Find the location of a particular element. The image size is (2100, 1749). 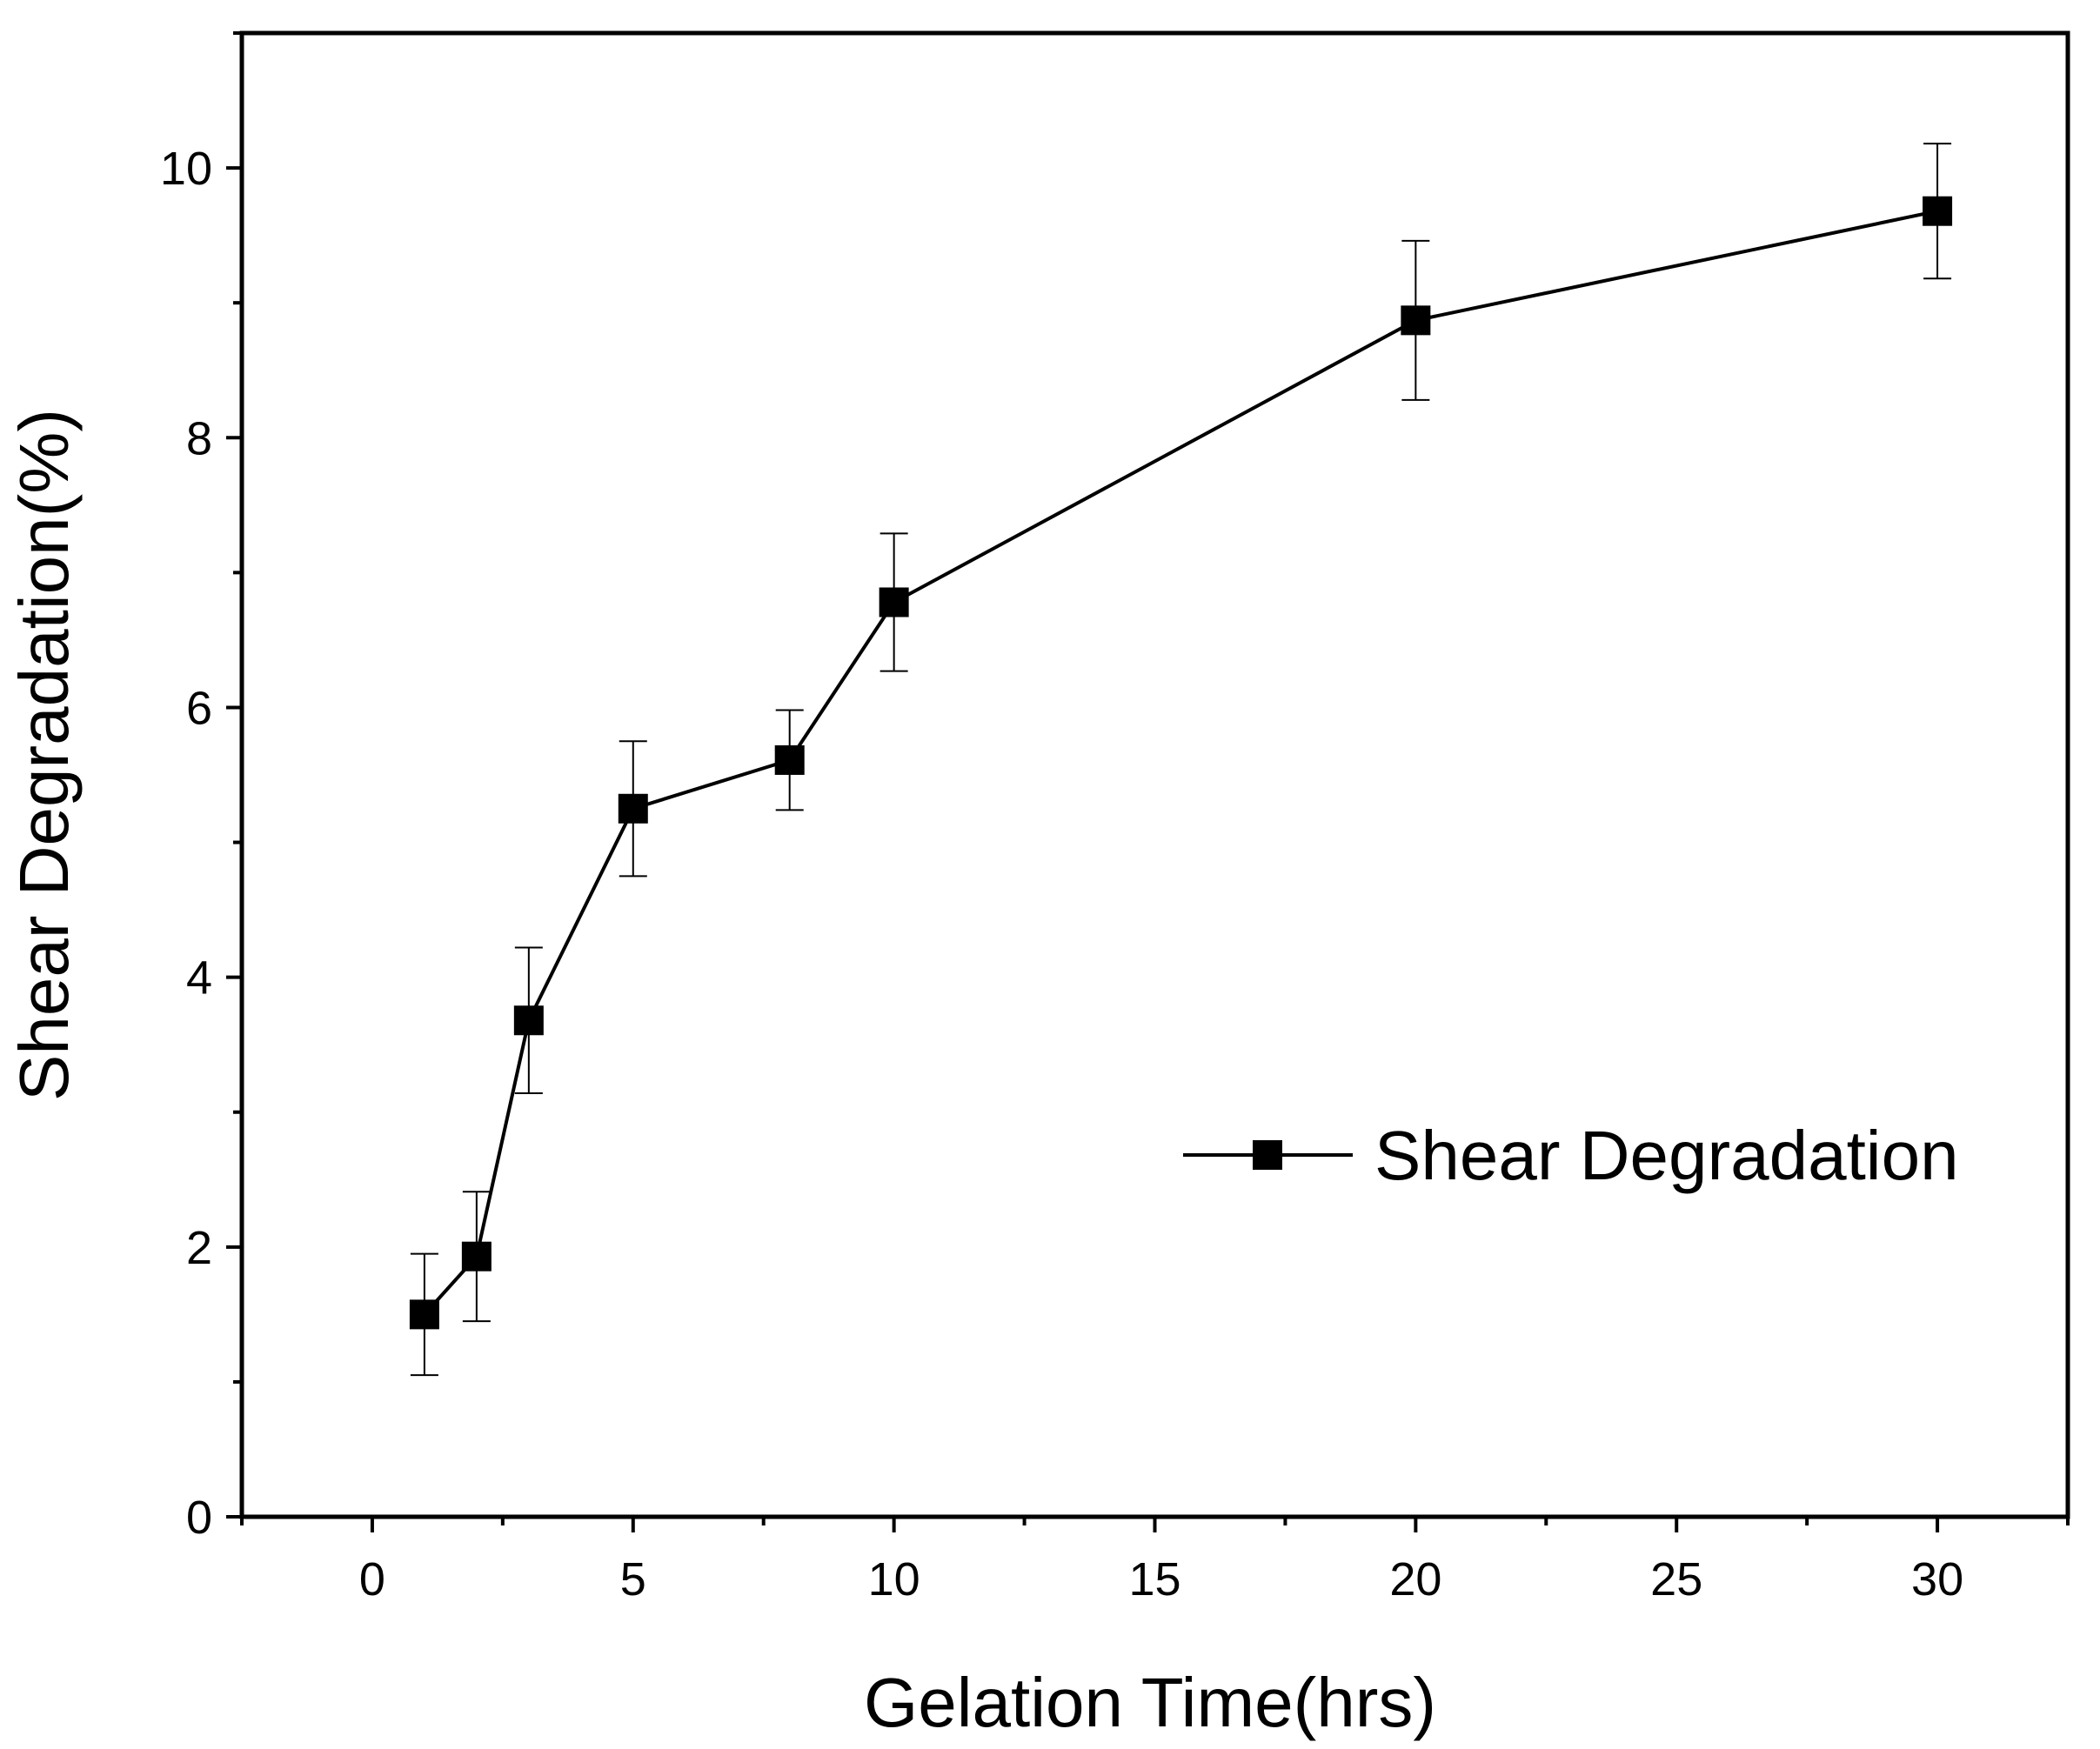

x-tick-label: 10 is located at coordinates (894, 1579).